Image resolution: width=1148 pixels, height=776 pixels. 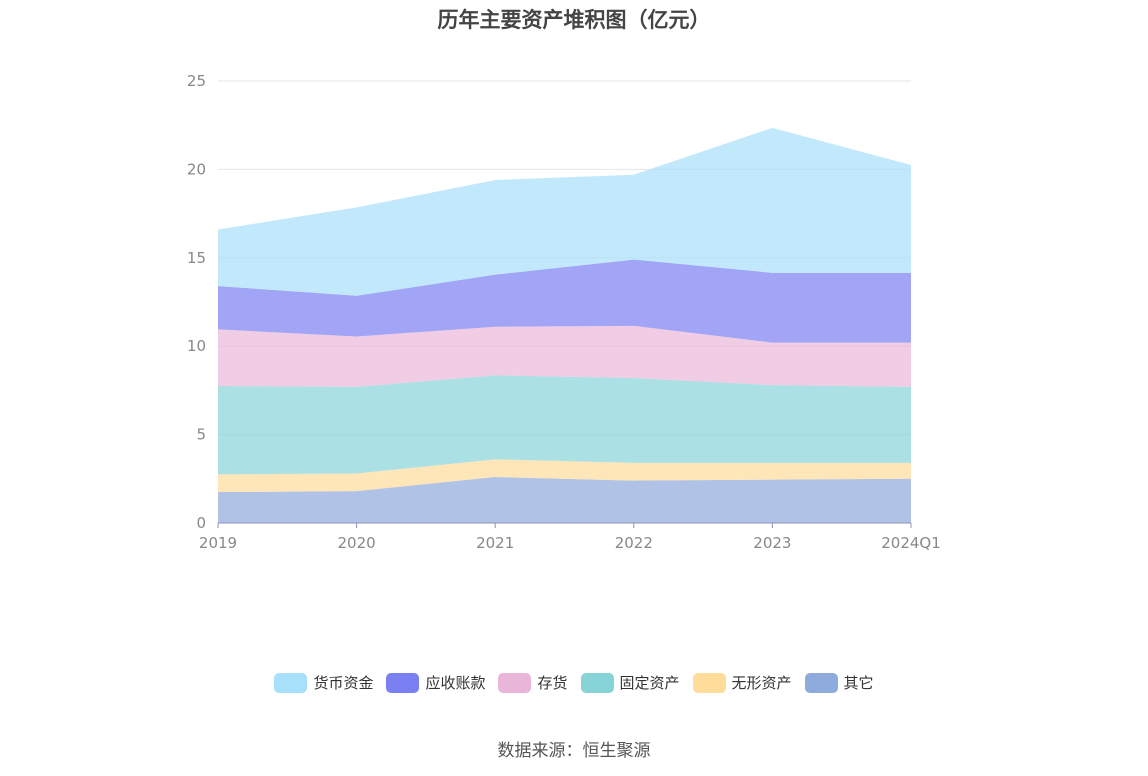 I want to click on chart-title: 历年主要资产堆积图（亿元）, so click(x=574, y=20).